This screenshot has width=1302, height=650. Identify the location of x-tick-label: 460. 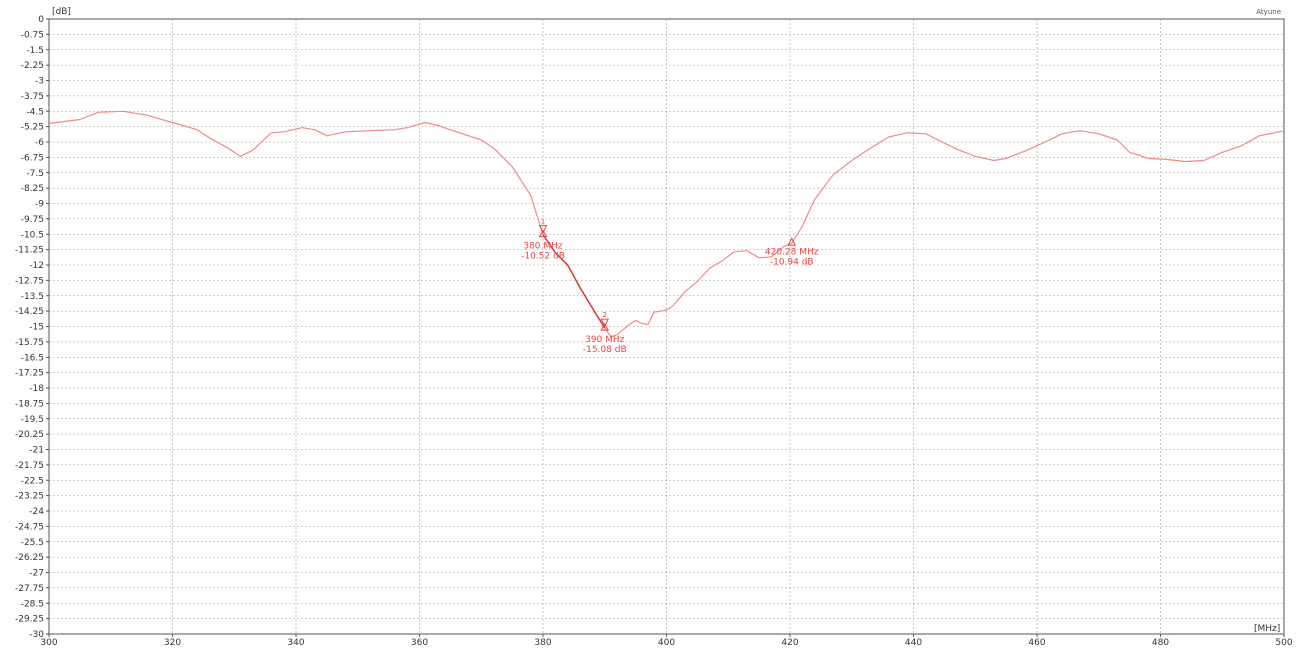
(1036, 643).